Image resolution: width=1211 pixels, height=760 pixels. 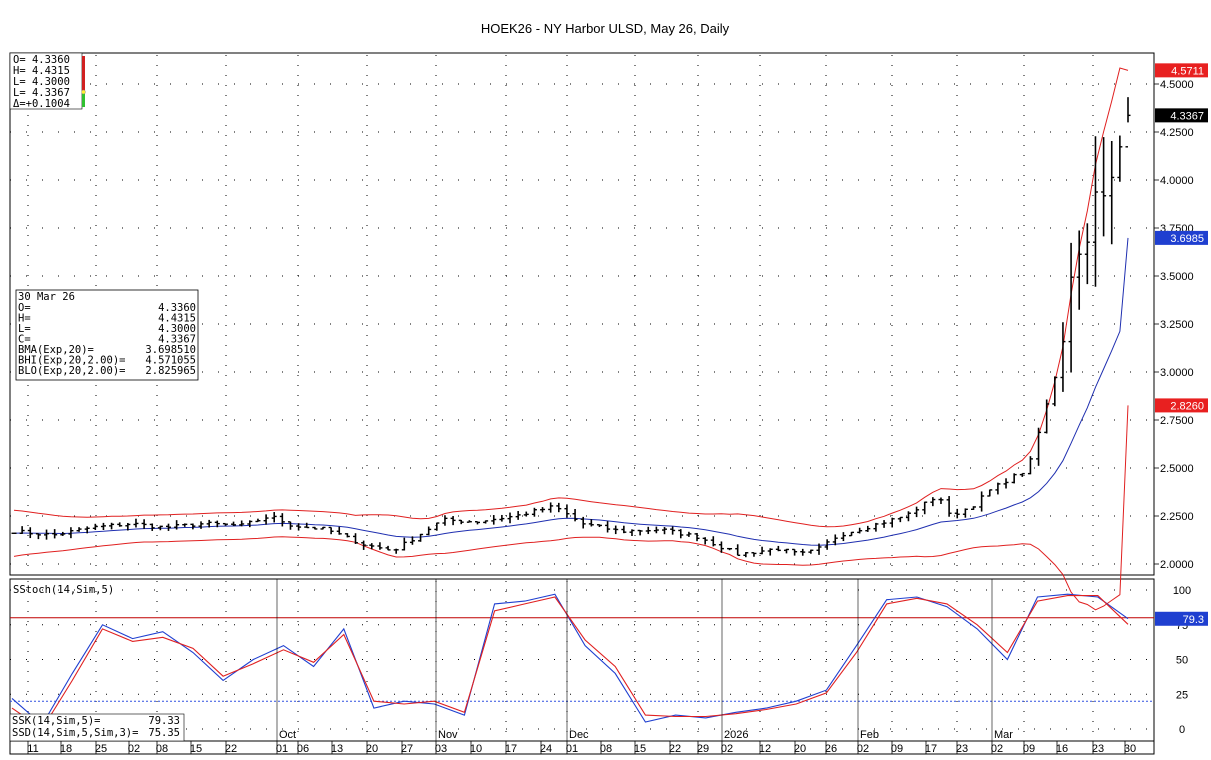 What do you see at coordinates (164, 733) in the screenshot?
I see `ssd-value: 75.35` at bounding box center [164, 733].